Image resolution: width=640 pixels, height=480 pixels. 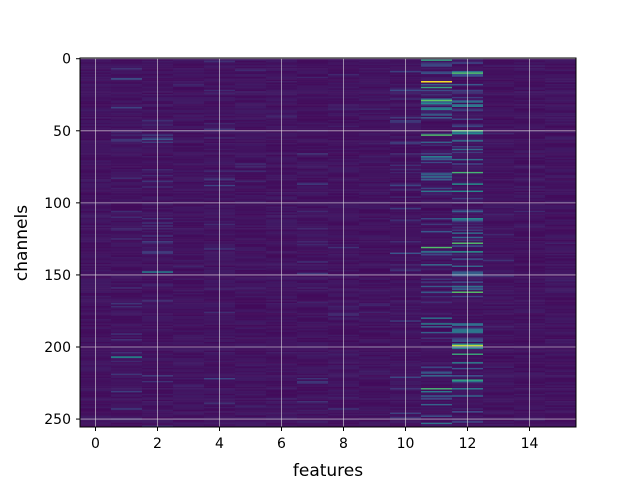 I want to click on x-tick-label: 4, so click(x=219, y=444).